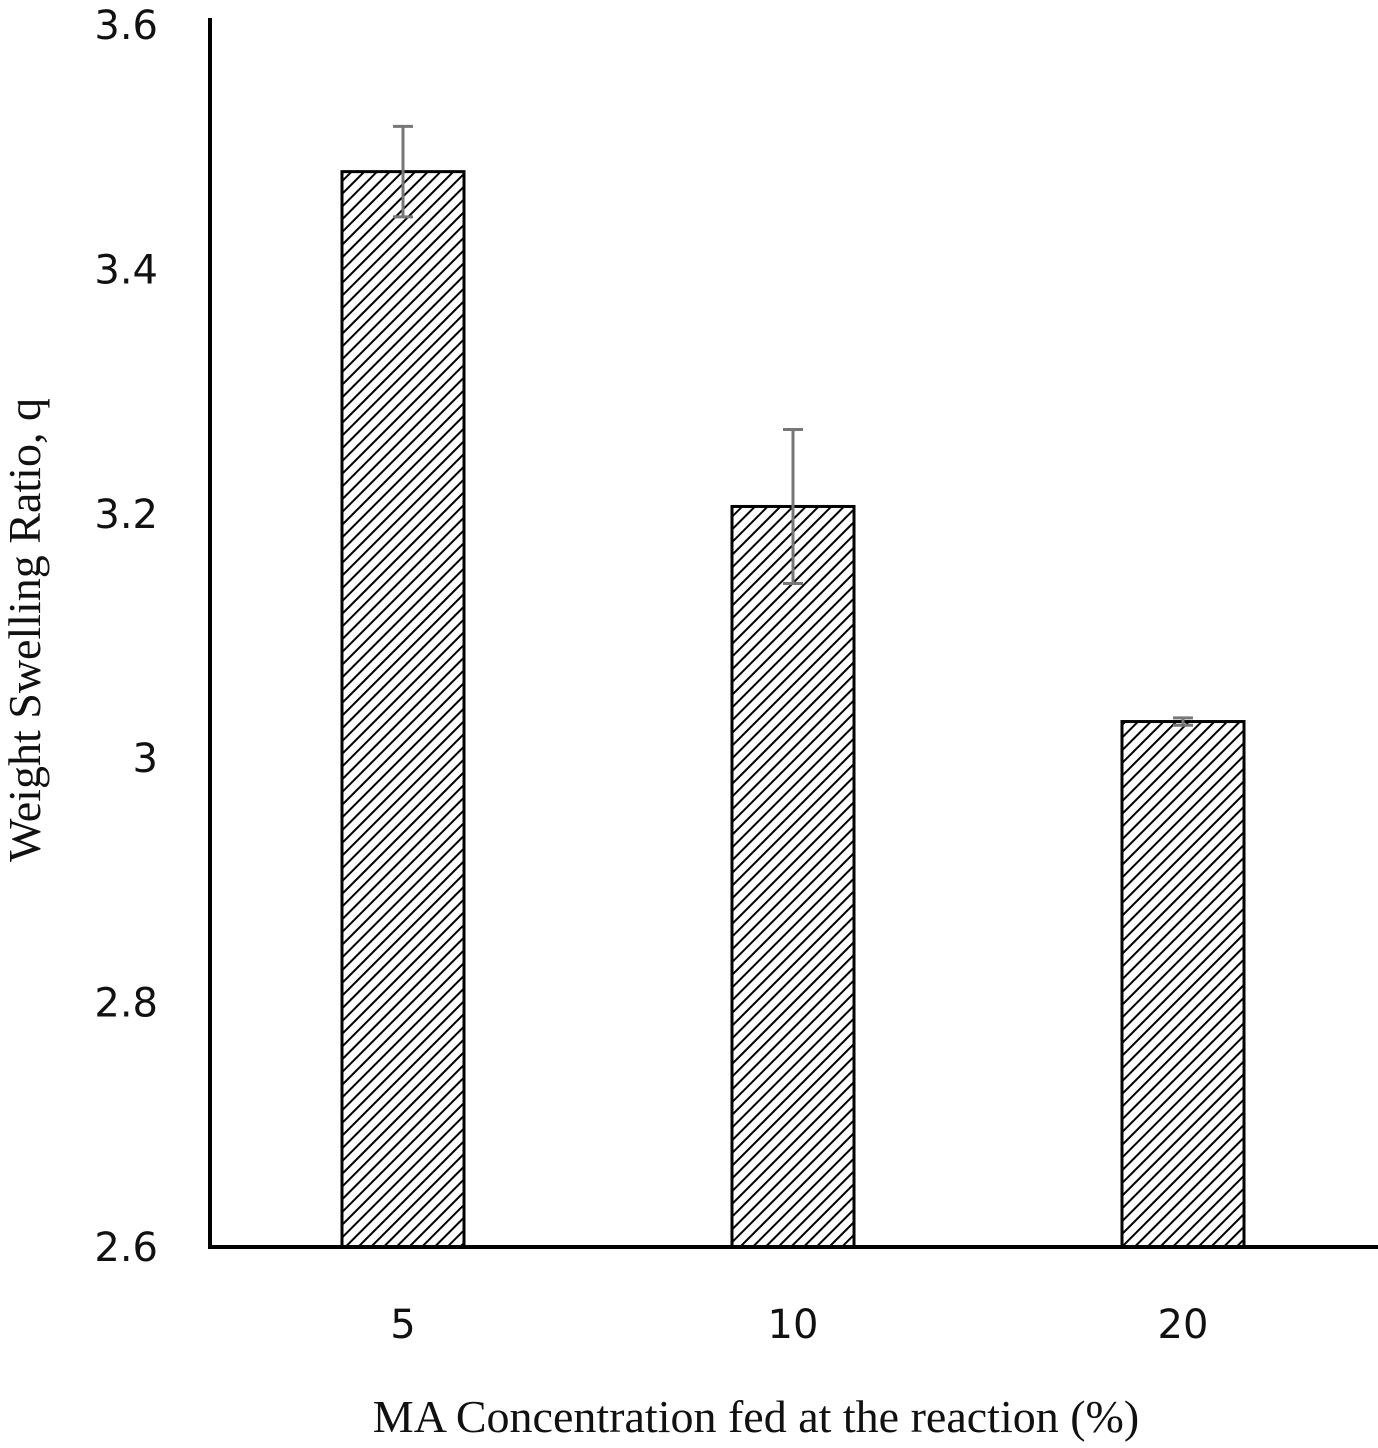  Describe the element at coordinates (756, 1416) in the screenshot. I see `x-axis-title: MA Concentration fed at the reaction (%)` at that location.